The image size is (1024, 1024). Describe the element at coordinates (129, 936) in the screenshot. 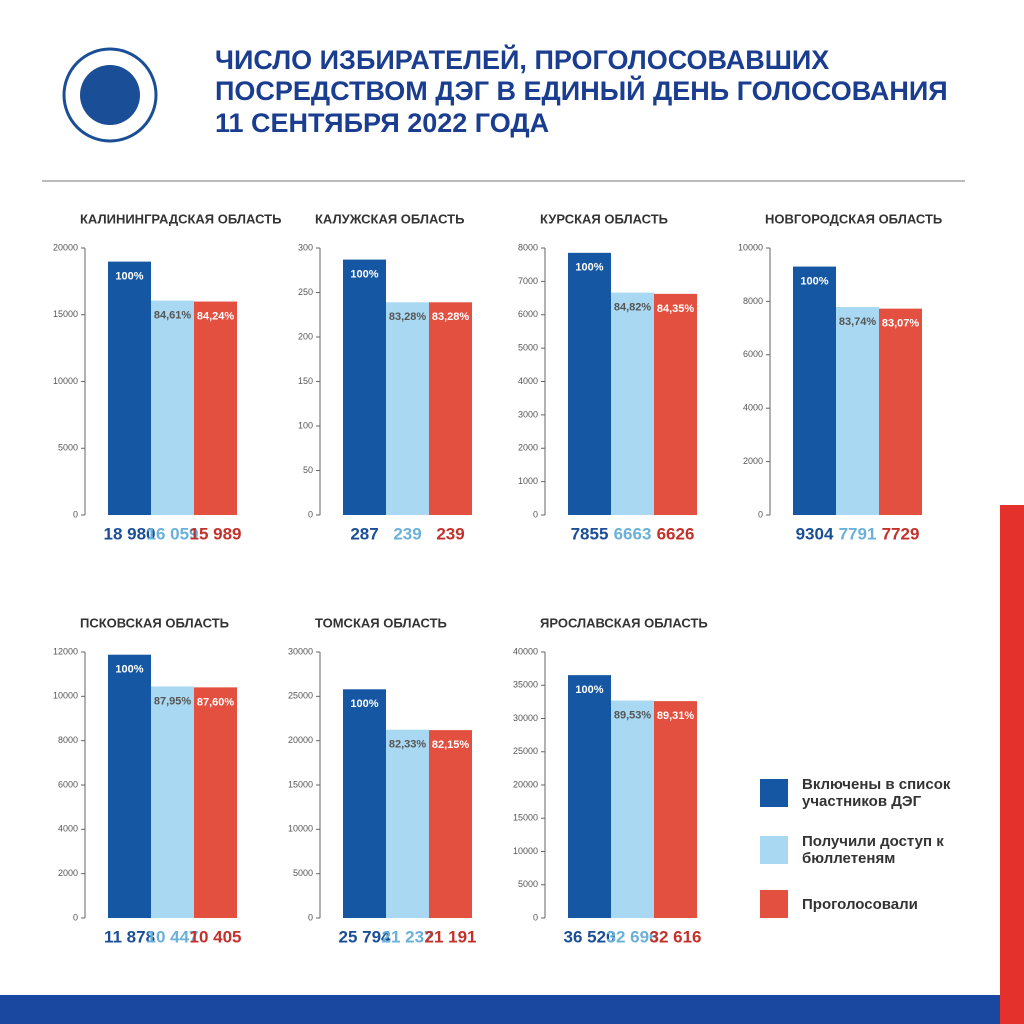

I see `value-label: 11 878` at that location.